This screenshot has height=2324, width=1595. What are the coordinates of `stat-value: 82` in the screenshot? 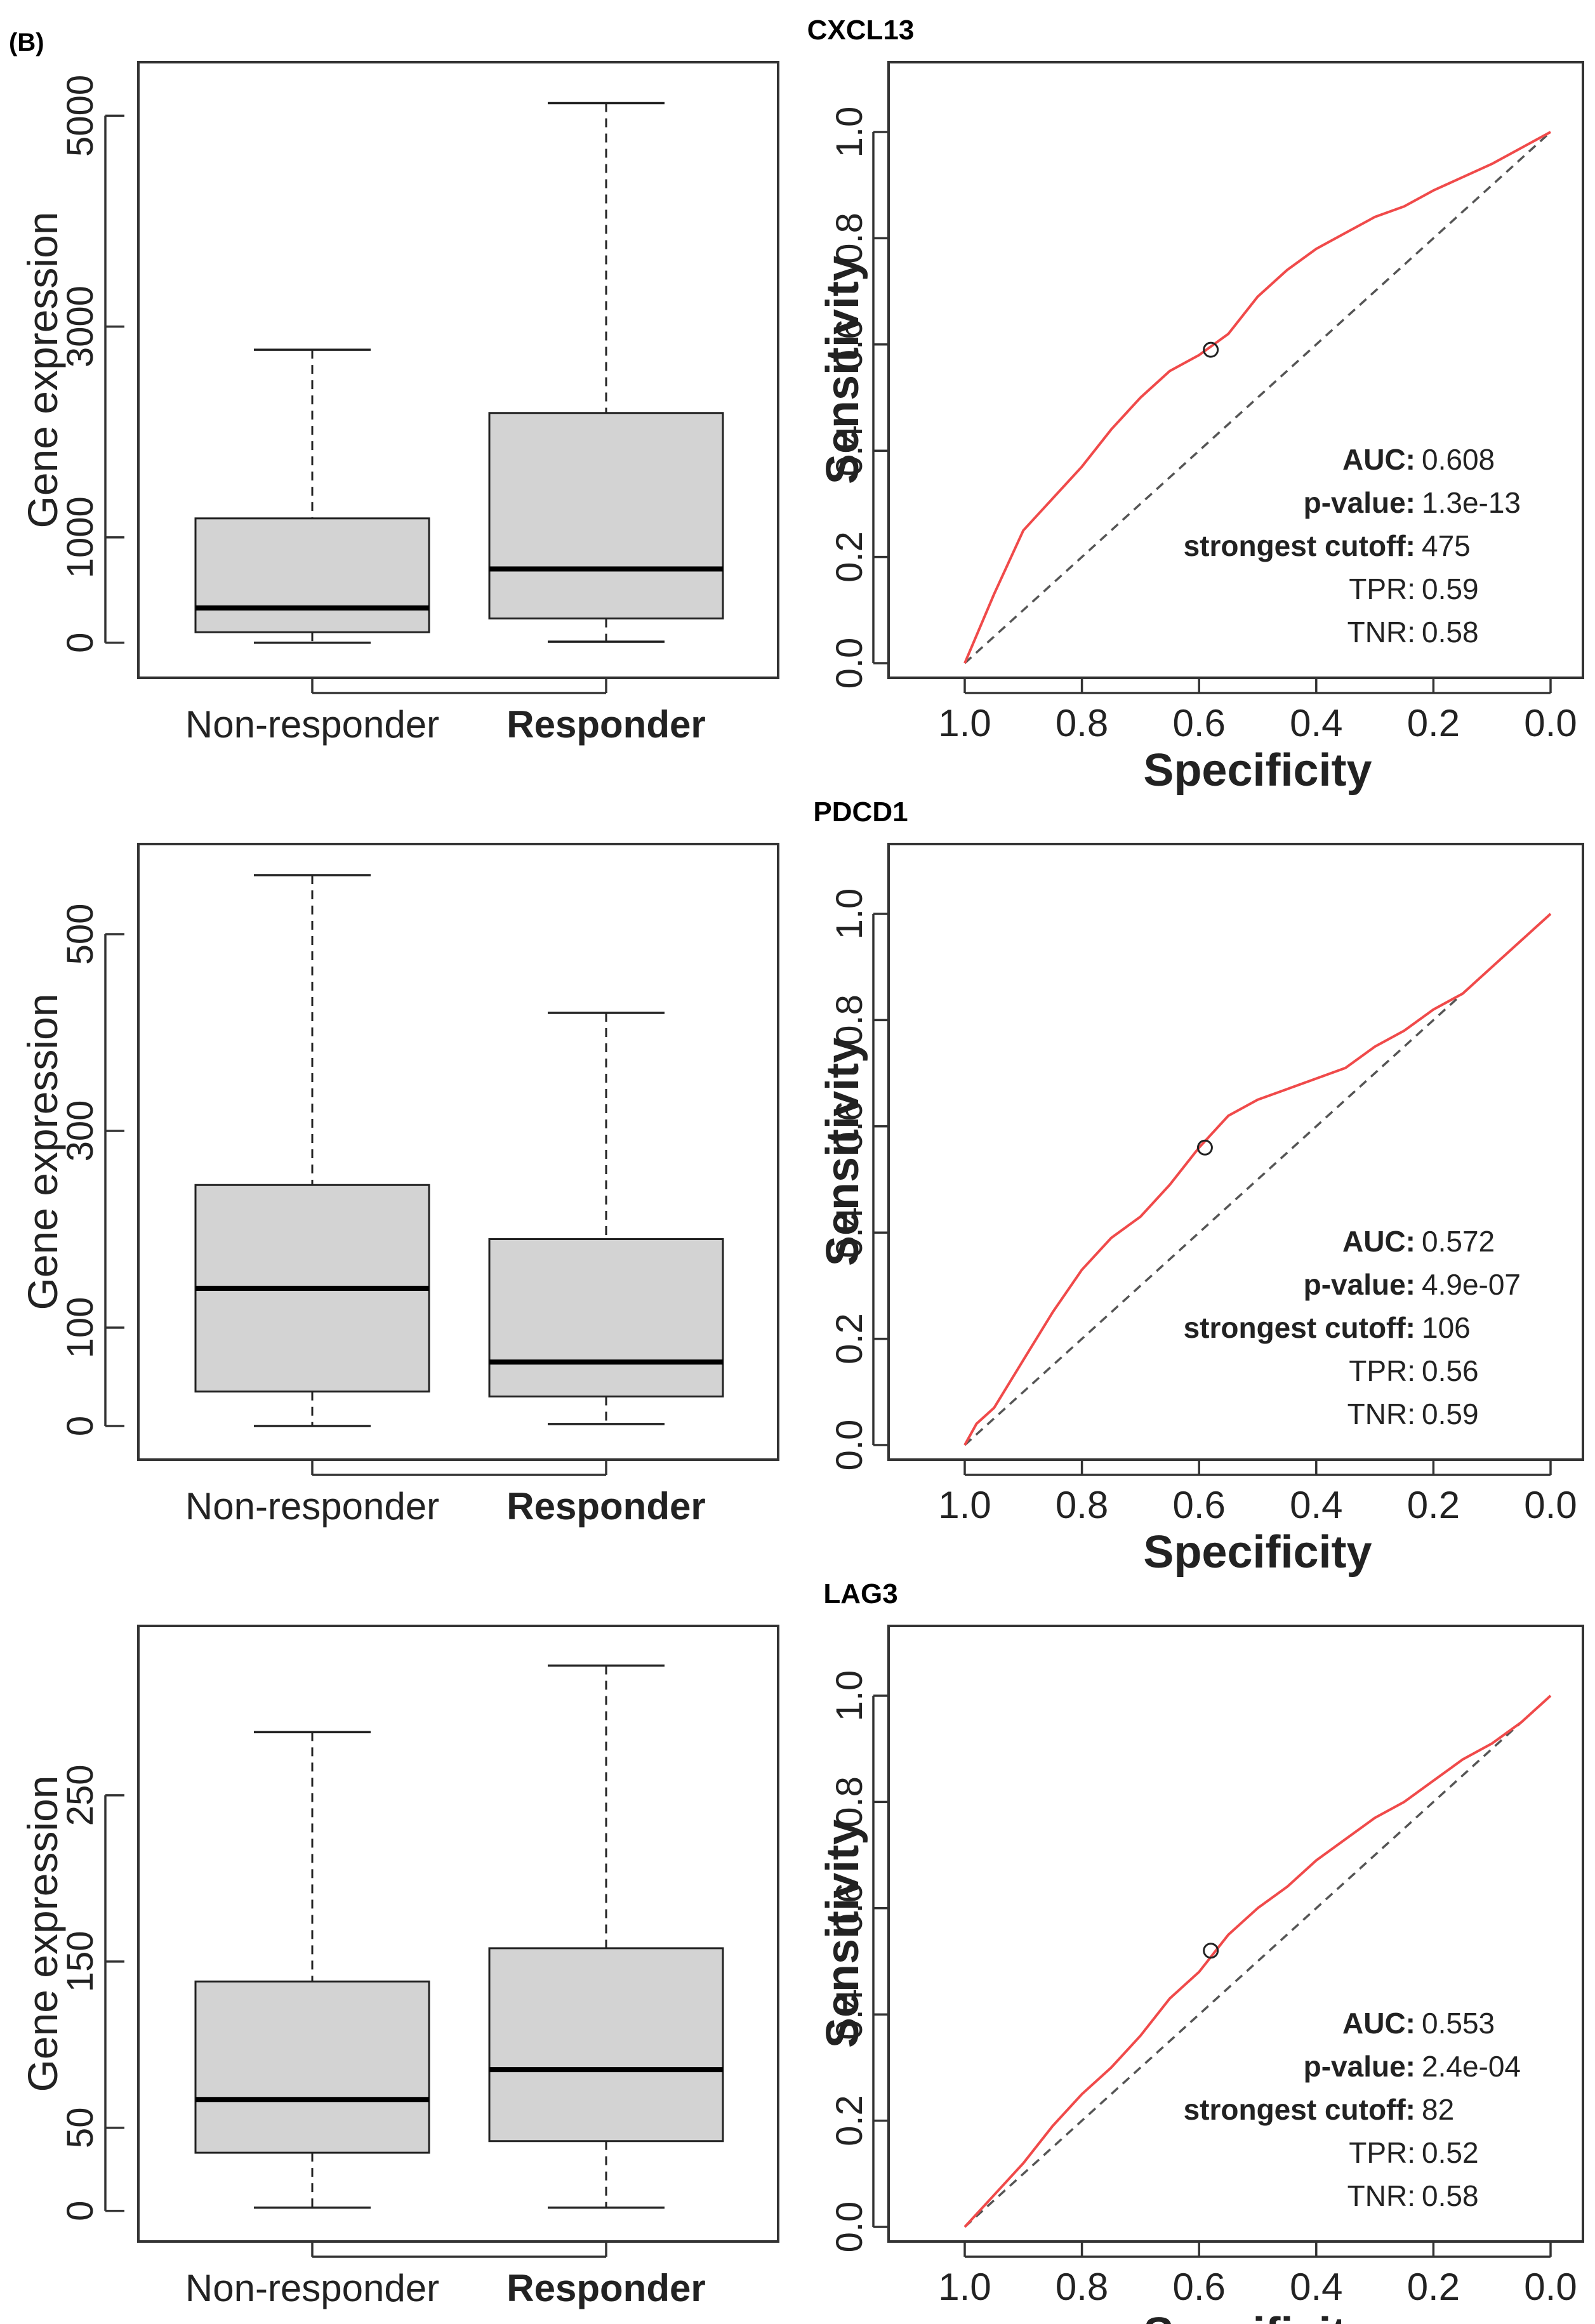 It's located at (1438, 2109).